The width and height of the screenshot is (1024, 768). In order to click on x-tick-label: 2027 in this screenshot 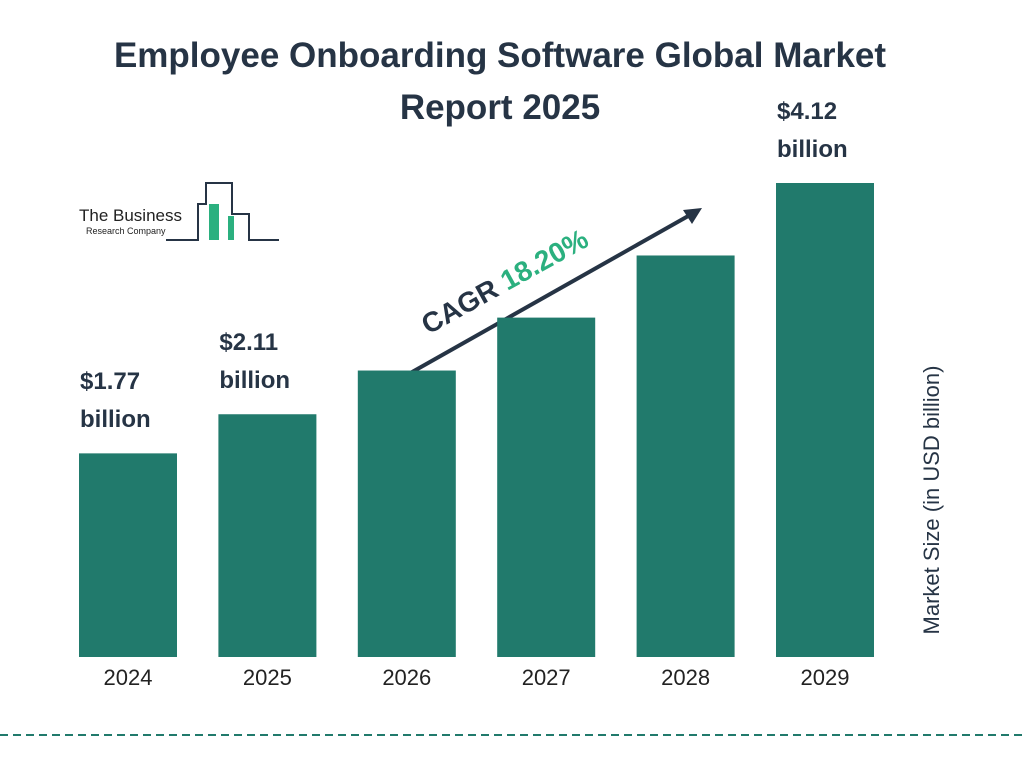, I will do `click(546, 677)`.